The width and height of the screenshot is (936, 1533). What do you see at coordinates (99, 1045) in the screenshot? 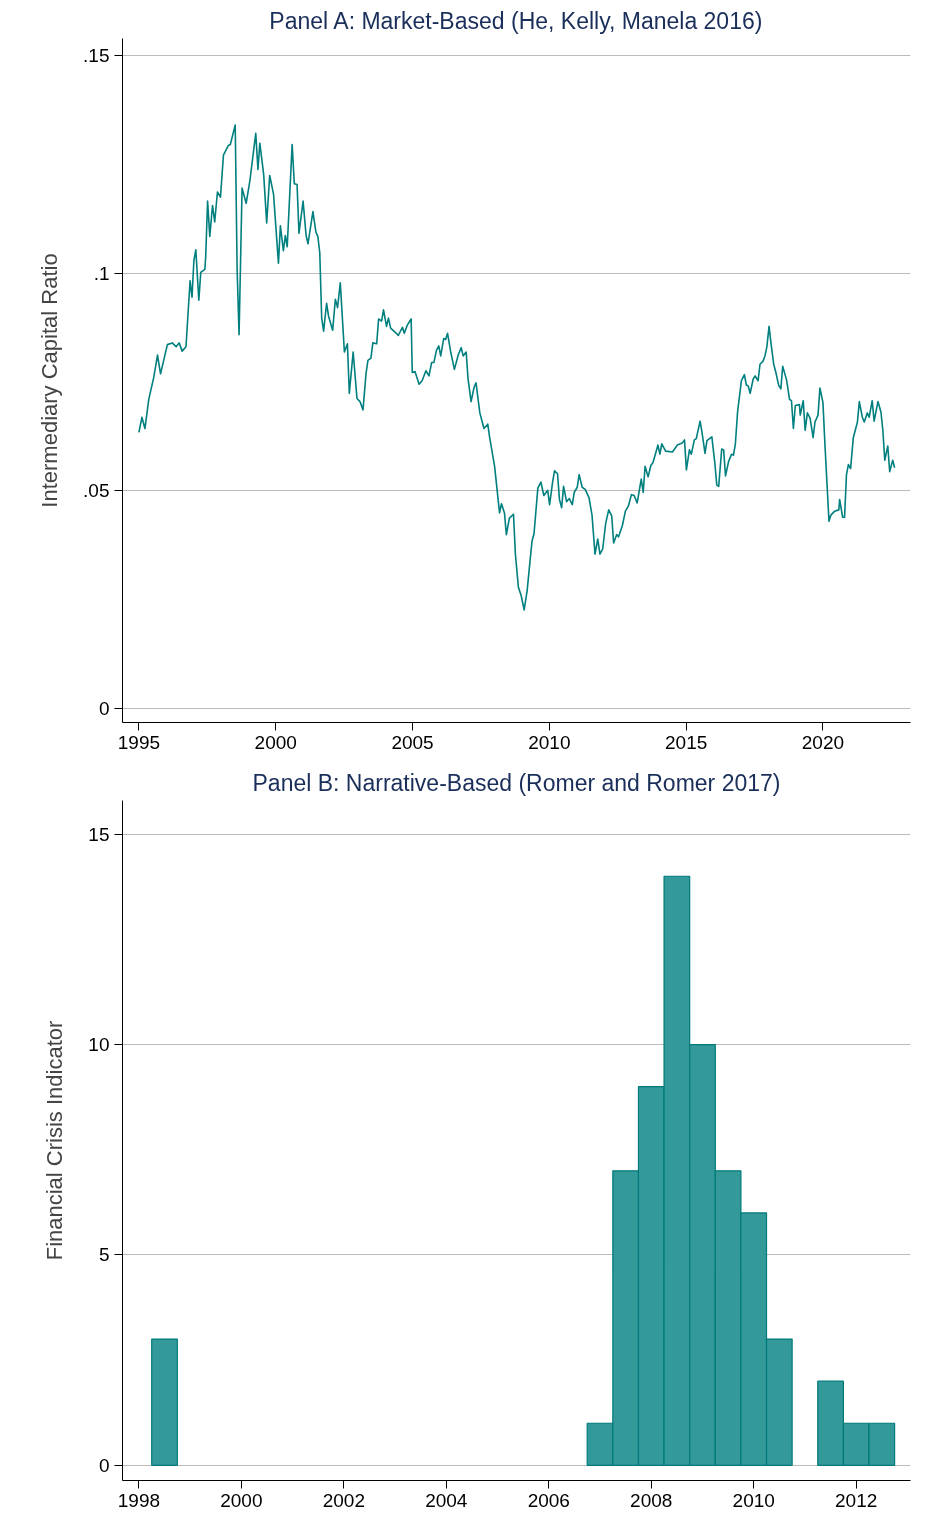
I see `y-tick-label: 10` at bounding box center [99, 1045].